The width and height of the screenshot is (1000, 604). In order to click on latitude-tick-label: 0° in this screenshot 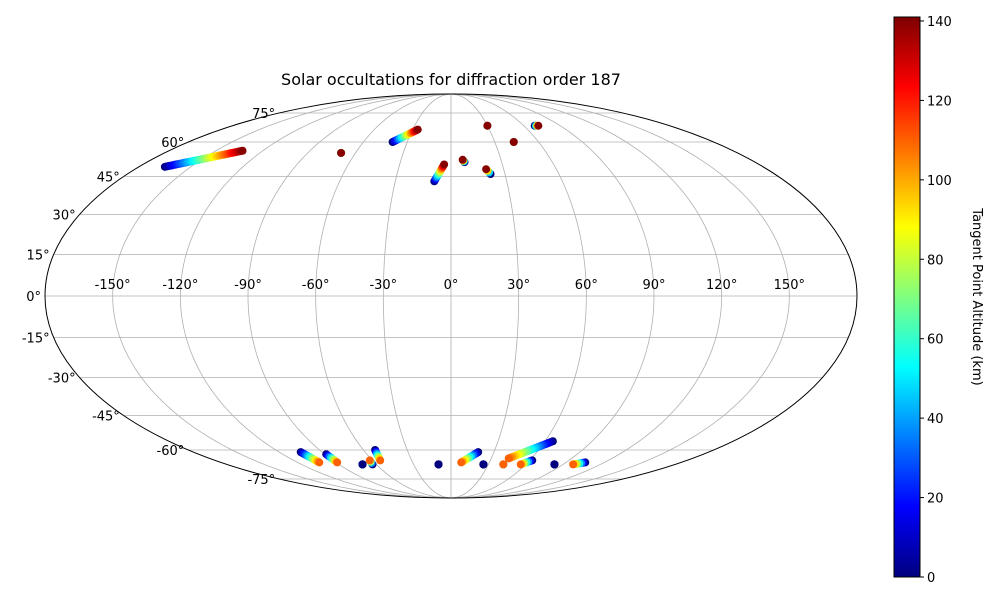, I will do `click(33, 297)`.